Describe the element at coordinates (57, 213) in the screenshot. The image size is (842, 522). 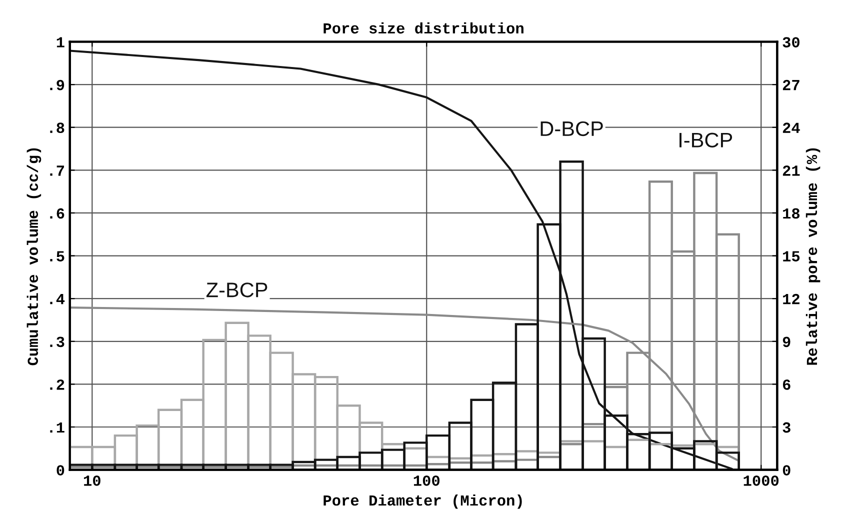
I see `y-tick-label: .6` at that location.